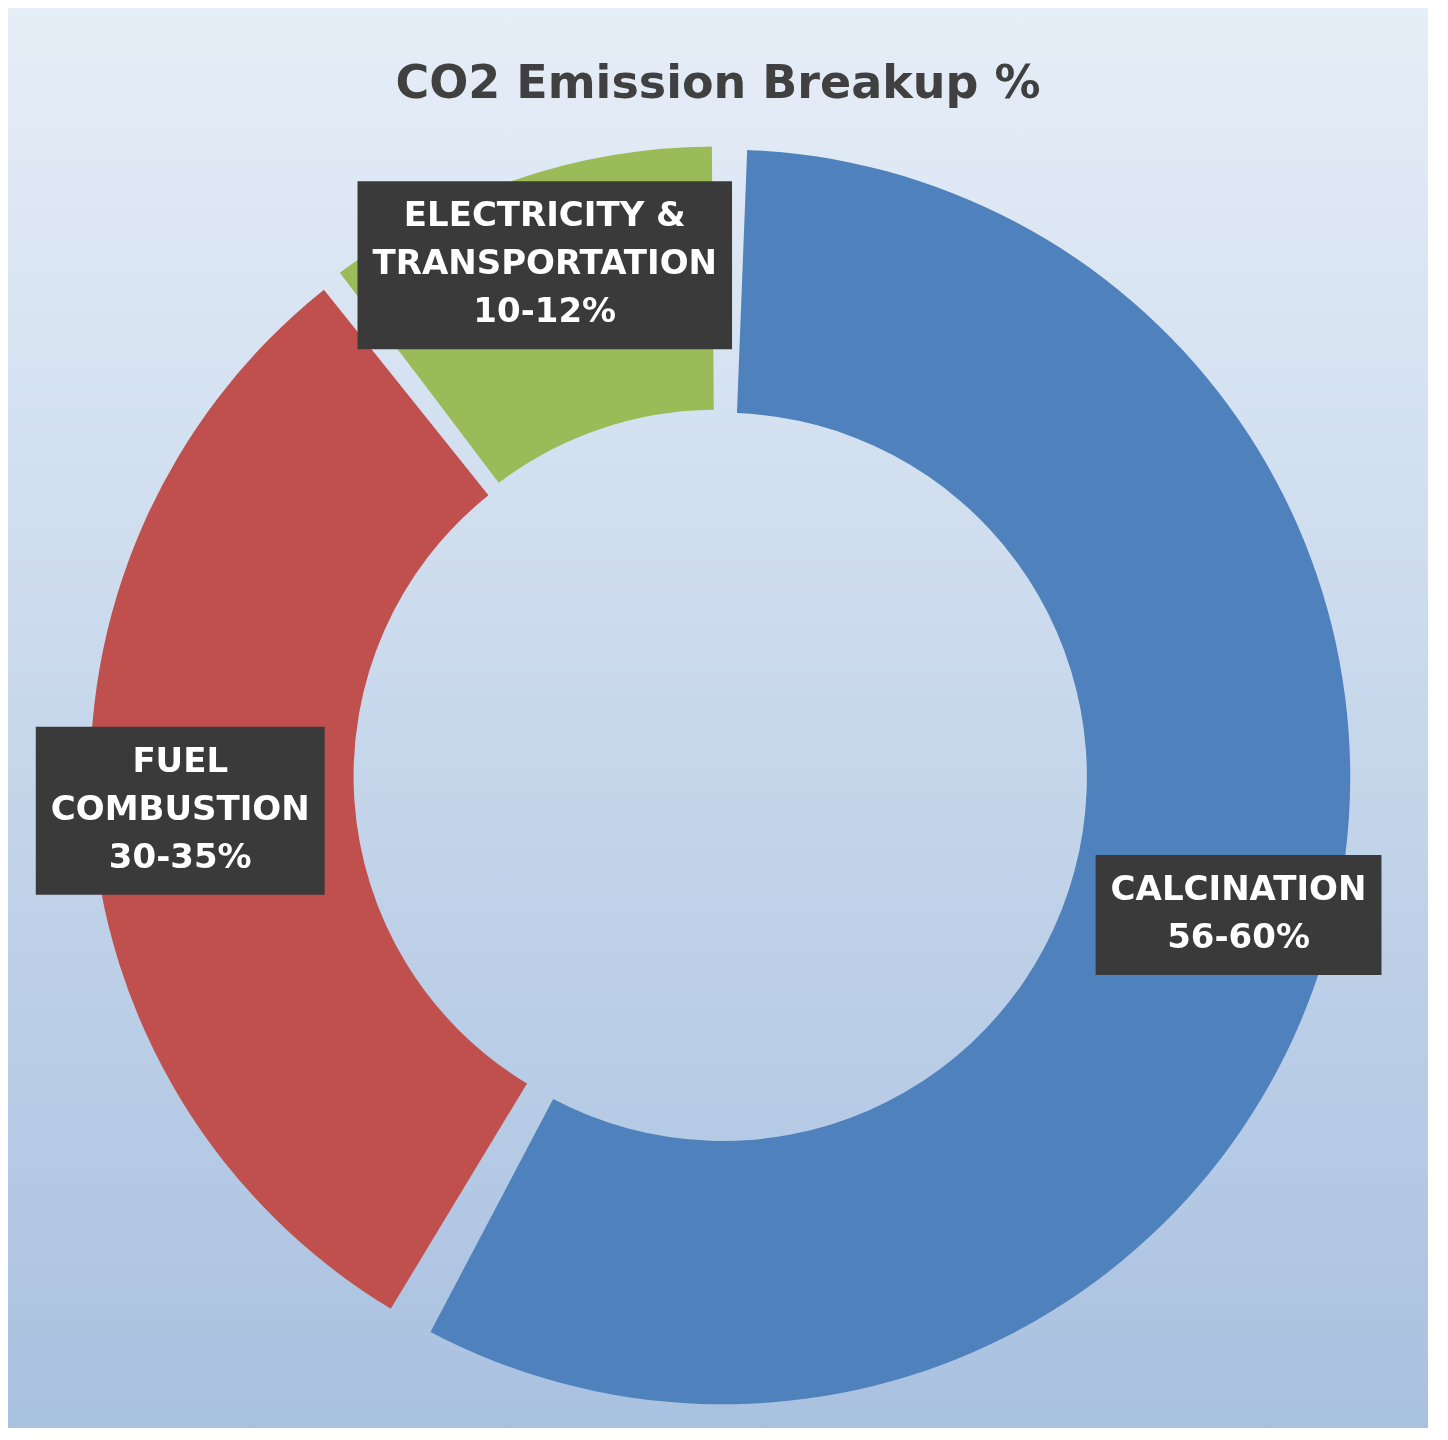 The width and height of the screenshot is (1448, 1440). Describe the element at coordinates (545, 238) in the screenshot. I see `slice-label: ELECTRICITY & TRANSPORTATION` at that location.